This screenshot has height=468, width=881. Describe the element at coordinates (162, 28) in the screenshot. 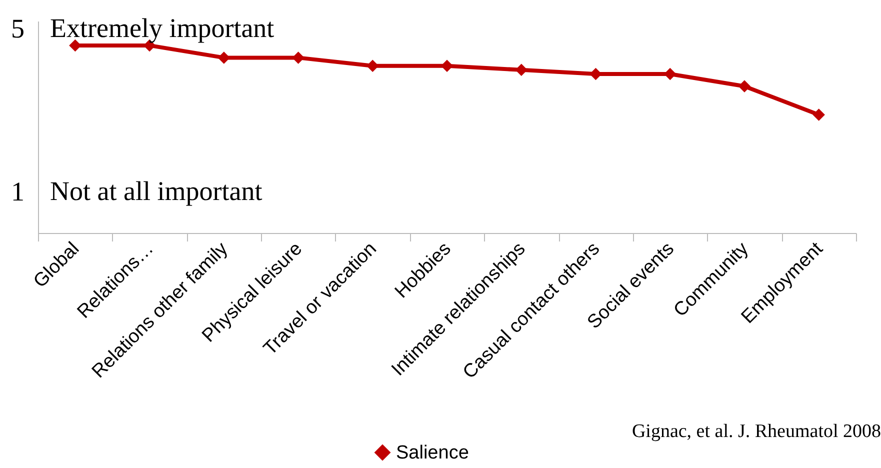

I see `annotation: Extremely important` at that location.